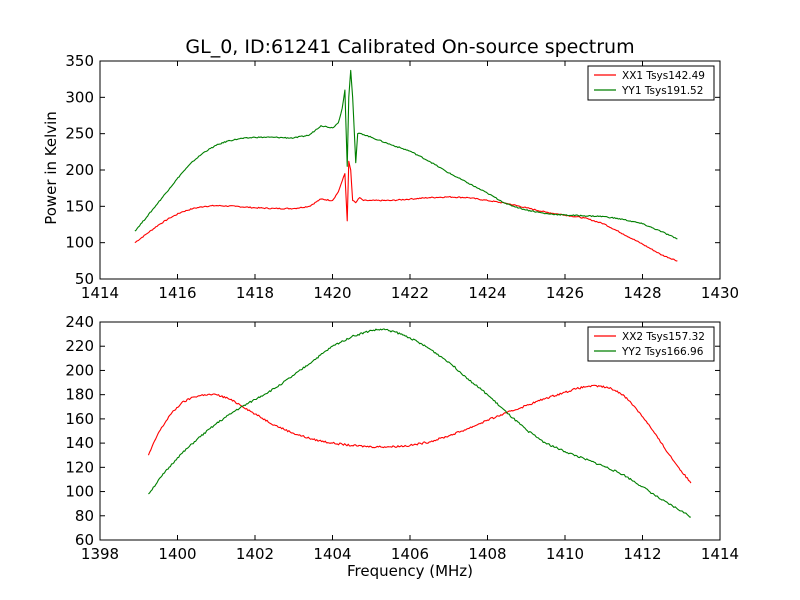  I want to click on y-tick-label: 220, so click(79, 346).